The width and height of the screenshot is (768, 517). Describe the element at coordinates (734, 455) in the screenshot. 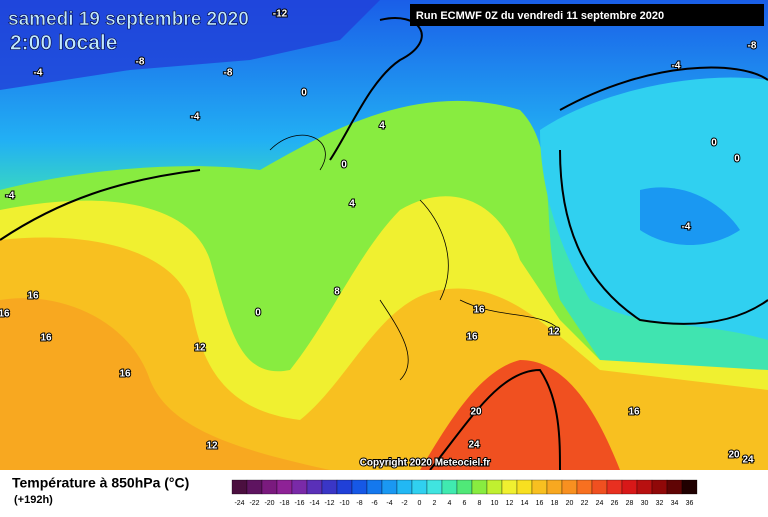

I see `contour-label: 20` at that location.